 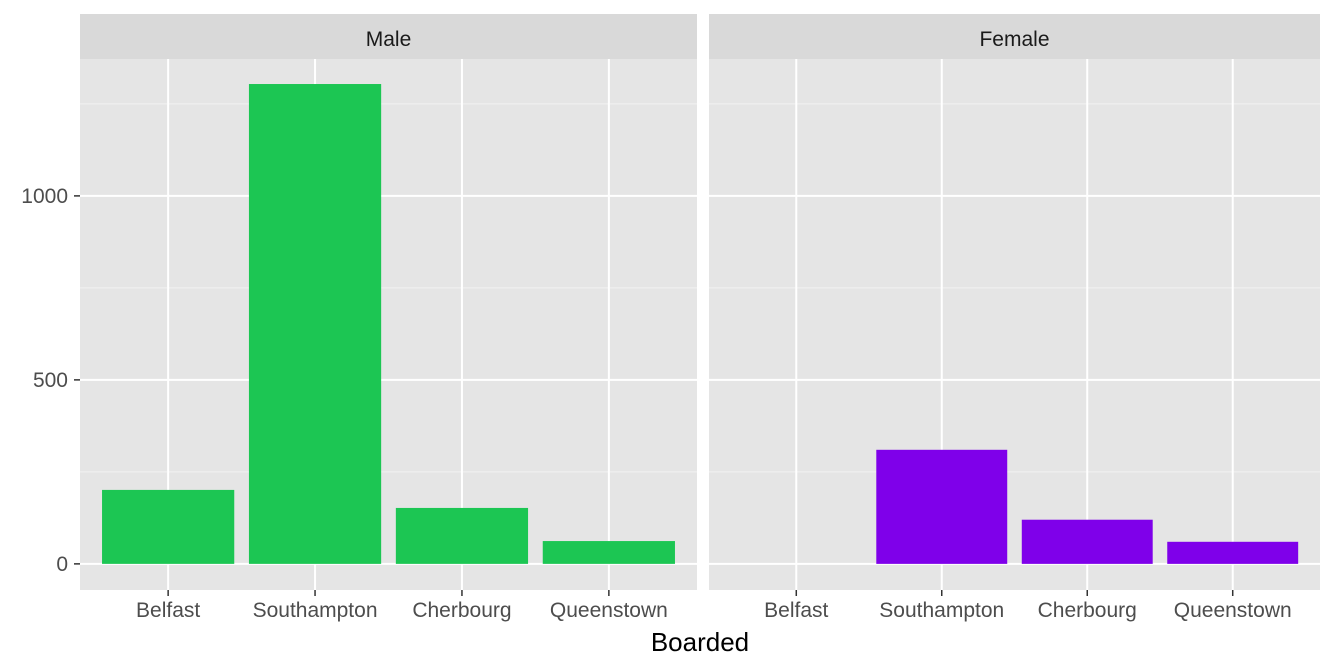 I want to click on bar-female-cherbourg, so click(x=1087, y=541).